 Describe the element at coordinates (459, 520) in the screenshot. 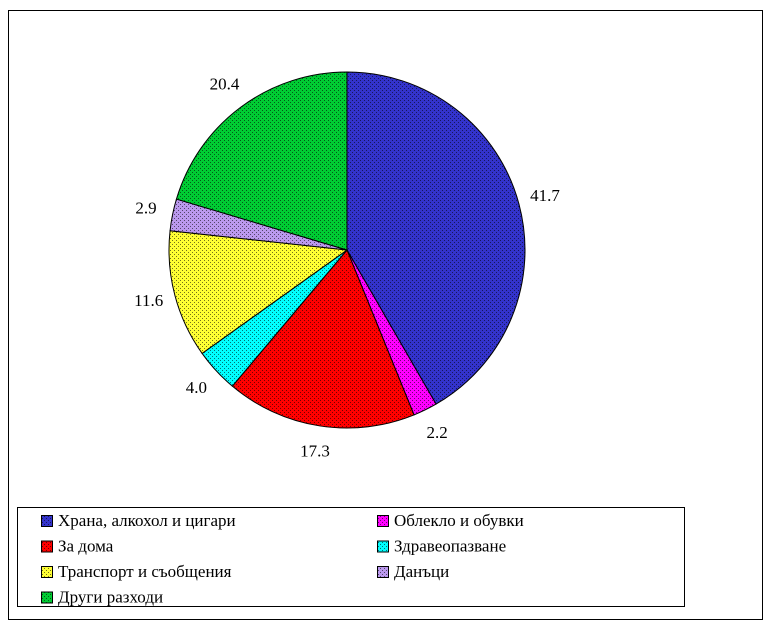

I see `legend-label: Облекло и обувки` at that location.